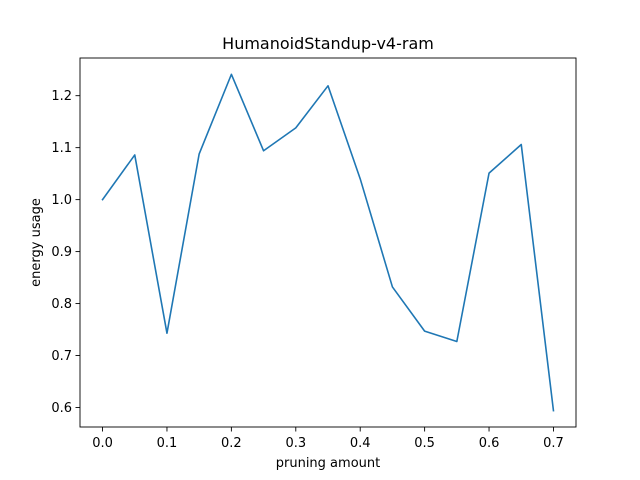 This screenshot has width=640, height=480. I want to click on x-tick-label: 0.5, so click(424, 443).